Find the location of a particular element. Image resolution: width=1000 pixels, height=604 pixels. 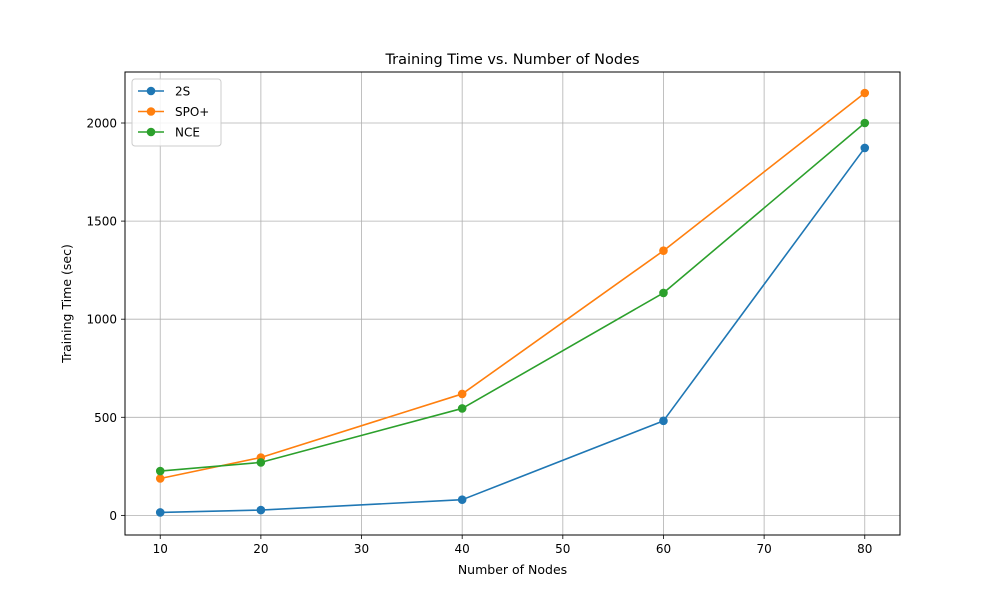

legend-item-spo: SPO+ is located at coordinates (173, 112).